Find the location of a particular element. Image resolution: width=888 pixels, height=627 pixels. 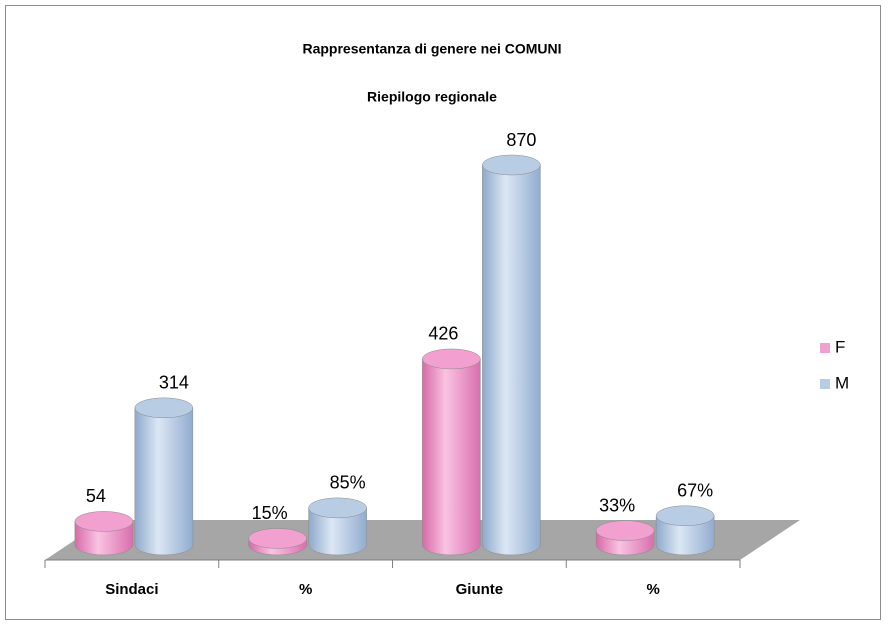

data-label: 870 is located at coordinates (521, 140).